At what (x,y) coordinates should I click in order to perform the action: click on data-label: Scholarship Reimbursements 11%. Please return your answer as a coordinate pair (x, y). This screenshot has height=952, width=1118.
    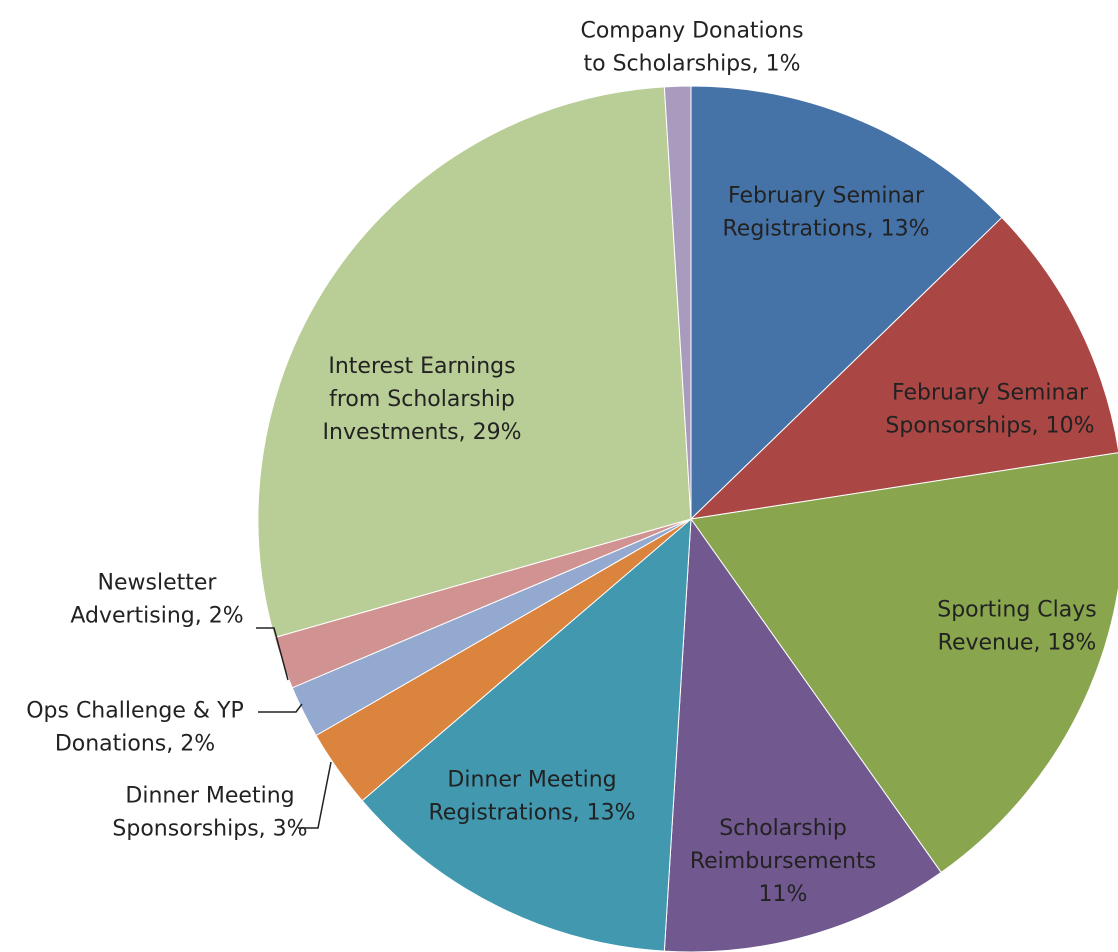
    Looking at the image, I should click on (783, 861).